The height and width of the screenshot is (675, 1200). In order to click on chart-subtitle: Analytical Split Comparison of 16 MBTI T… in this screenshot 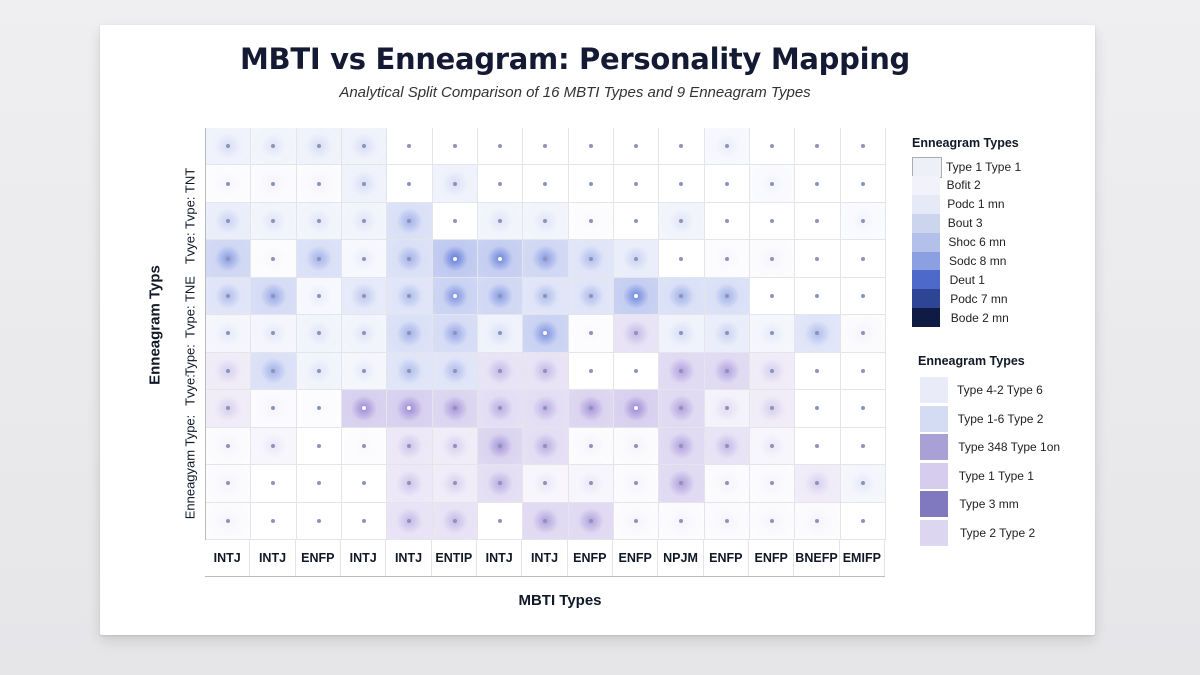, I will do `click(575, 92)`.